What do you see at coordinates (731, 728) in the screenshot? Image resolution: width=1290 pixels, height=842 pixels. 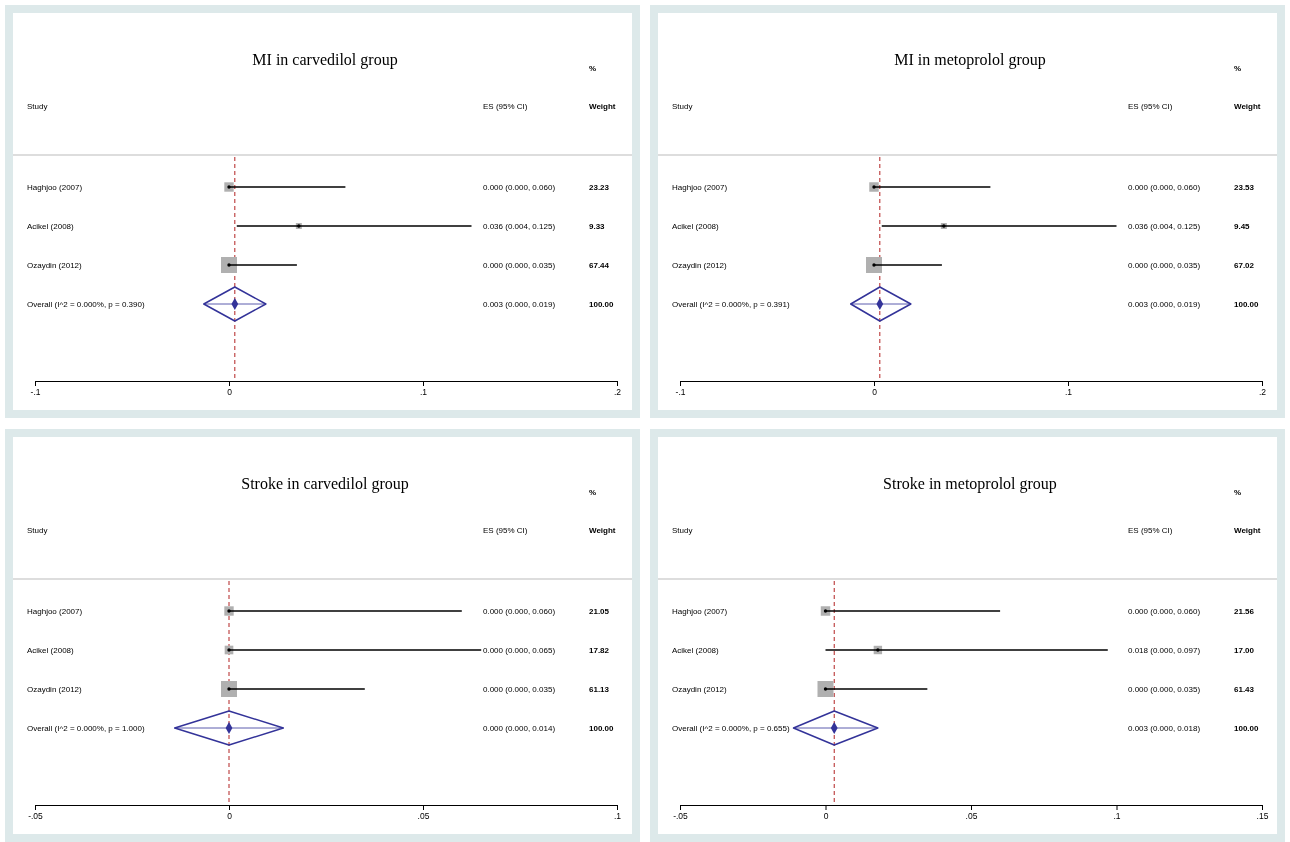 I see `y-tick-label: Overall (I^2 = 0.000%, p = 0.655)` at bounding box center [731, 728].